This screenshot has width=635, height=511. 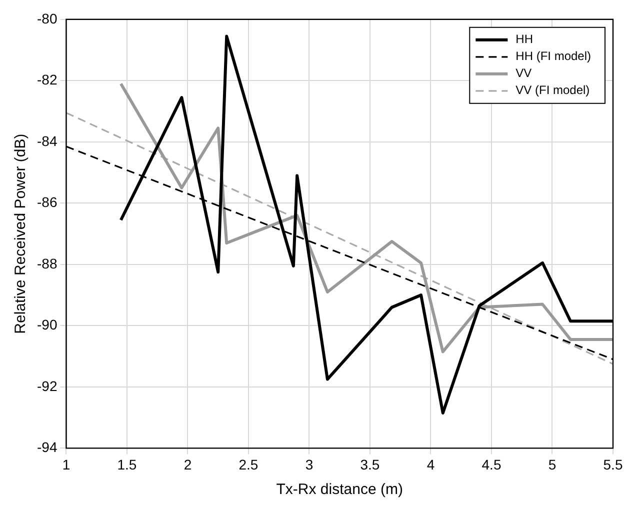 I want to click on y-tick-label: -80, so click(x=47, y=18).